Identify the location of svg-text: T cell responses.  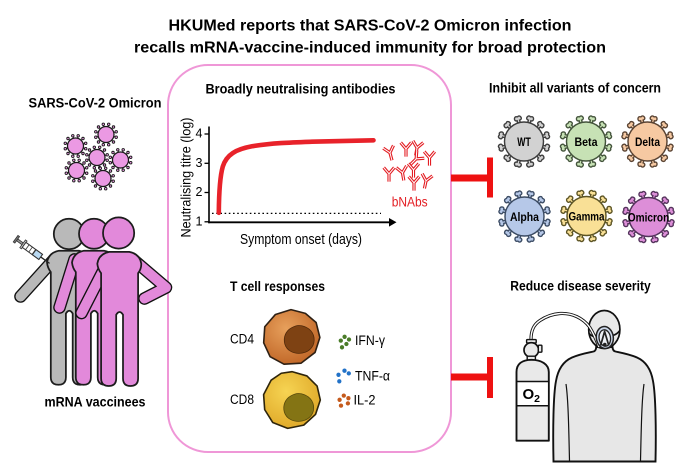
(277, 286).